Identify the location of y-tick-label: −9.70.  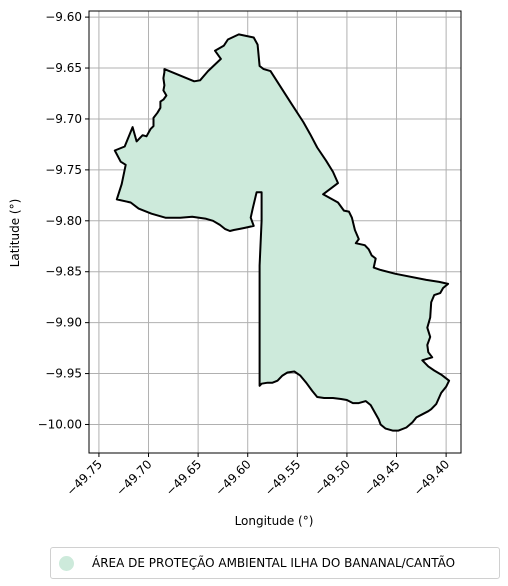
(63, 119).